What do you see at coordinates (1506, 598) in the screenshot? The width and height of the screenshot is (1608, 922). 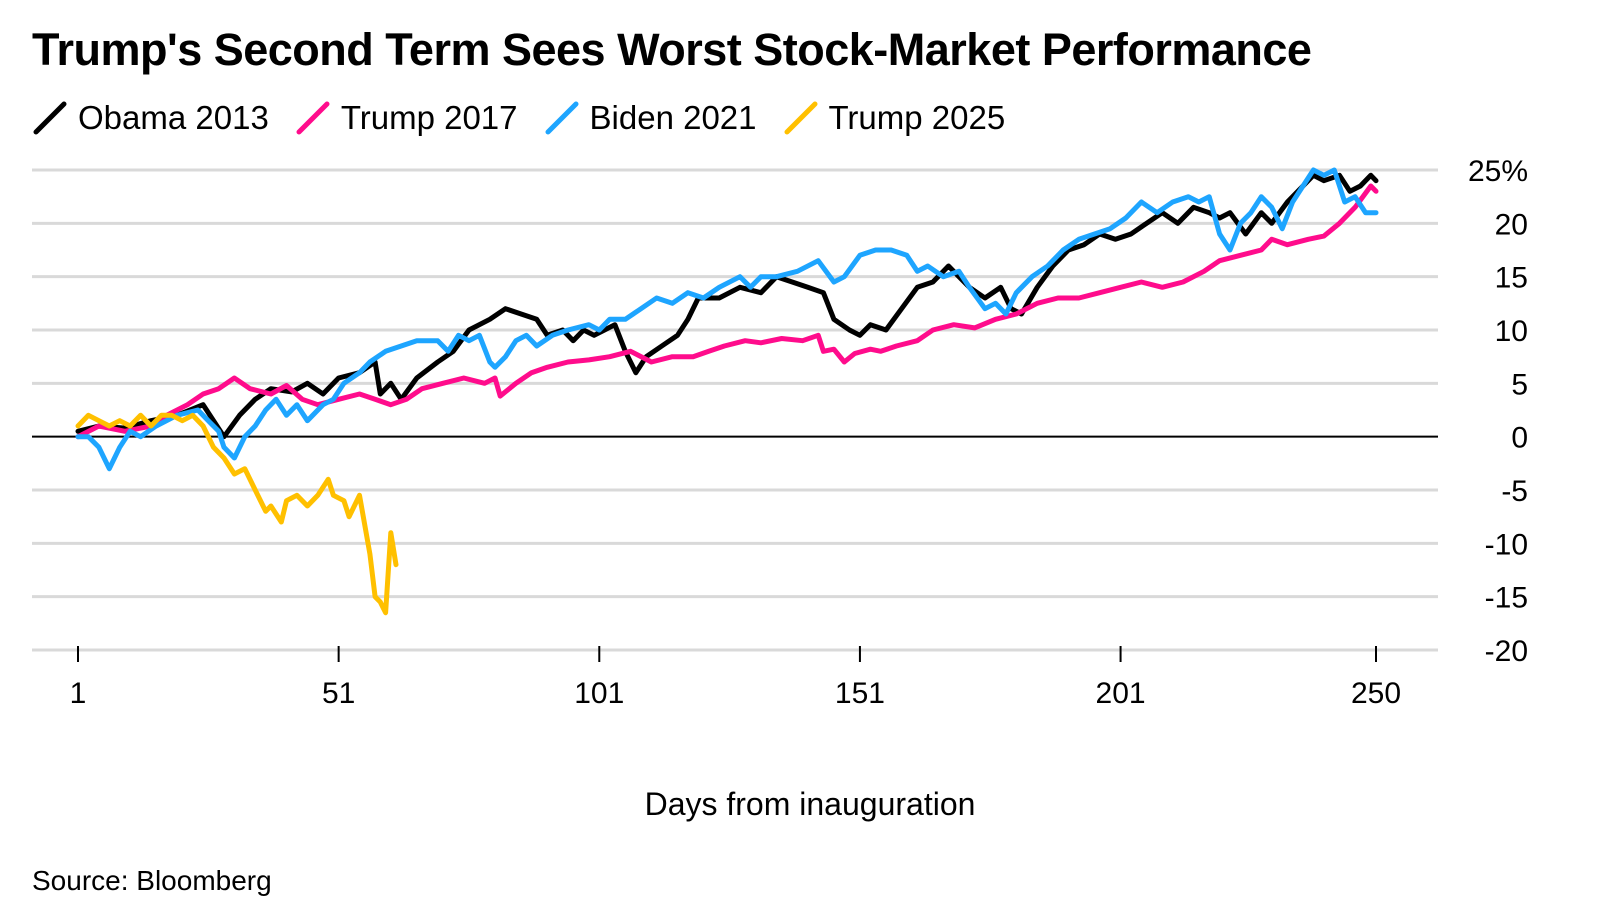 I see `y-tick-label: -15` at bounding box center [1506, 598].